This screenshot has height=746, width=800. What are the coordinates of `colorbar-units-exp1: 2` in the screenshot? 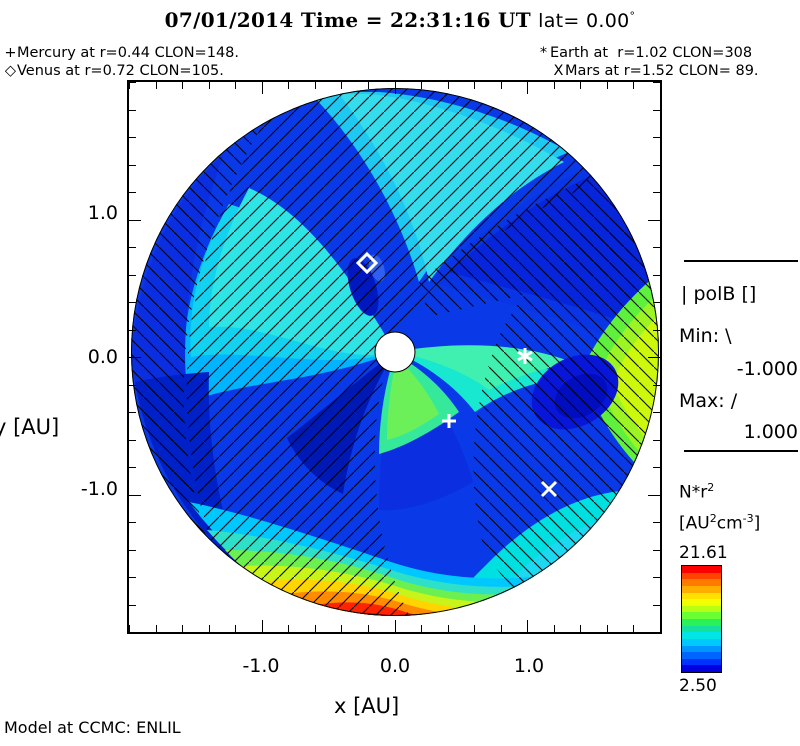 It's located at (713, 518).